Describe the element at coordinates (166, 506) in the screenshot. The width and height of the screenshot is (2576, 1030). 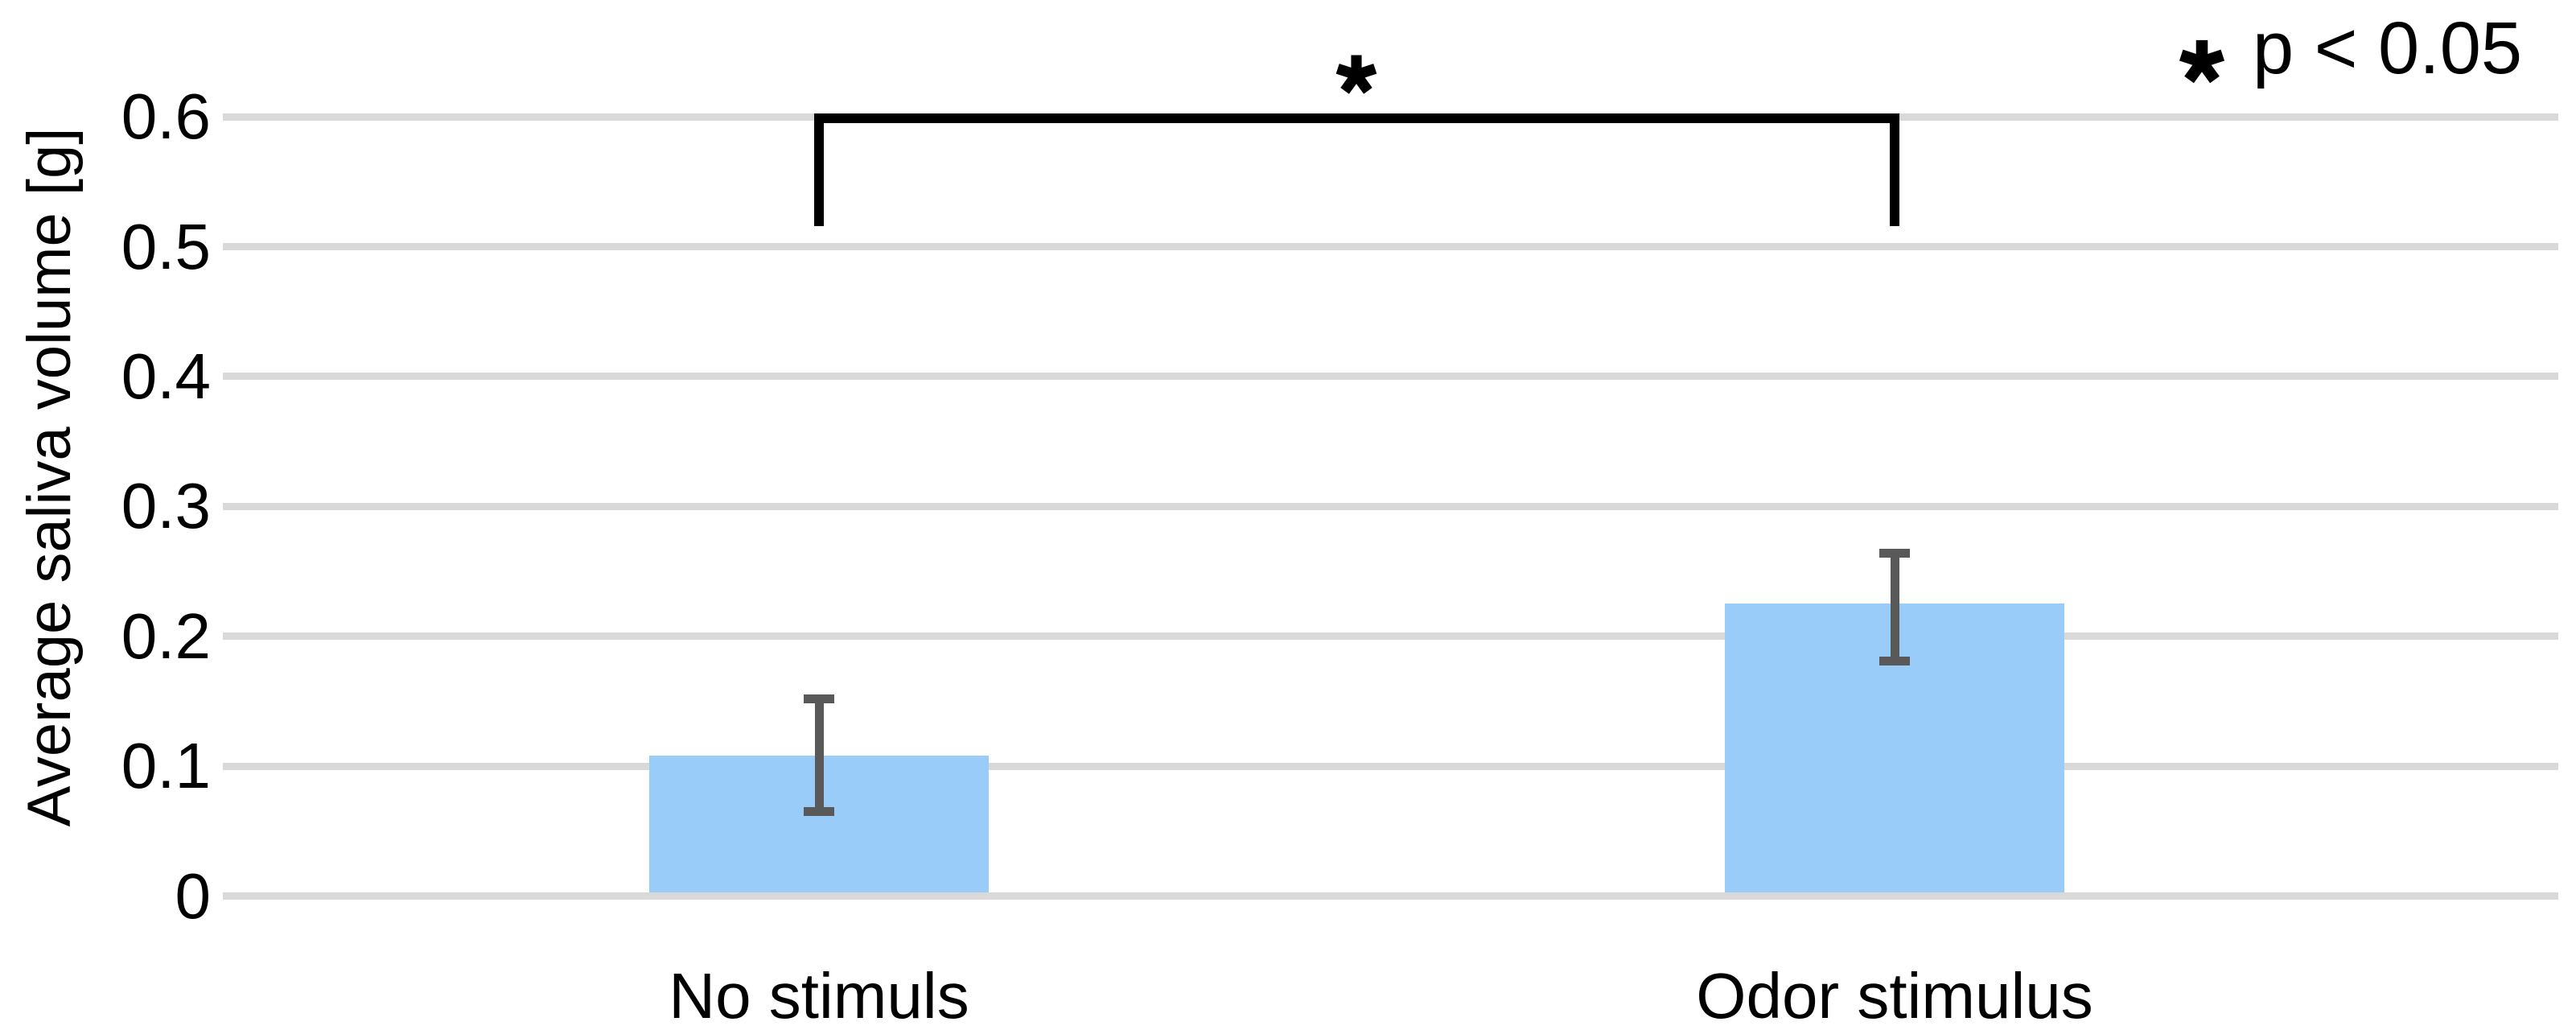
I see `y-tick-label: 0.3` at that location.